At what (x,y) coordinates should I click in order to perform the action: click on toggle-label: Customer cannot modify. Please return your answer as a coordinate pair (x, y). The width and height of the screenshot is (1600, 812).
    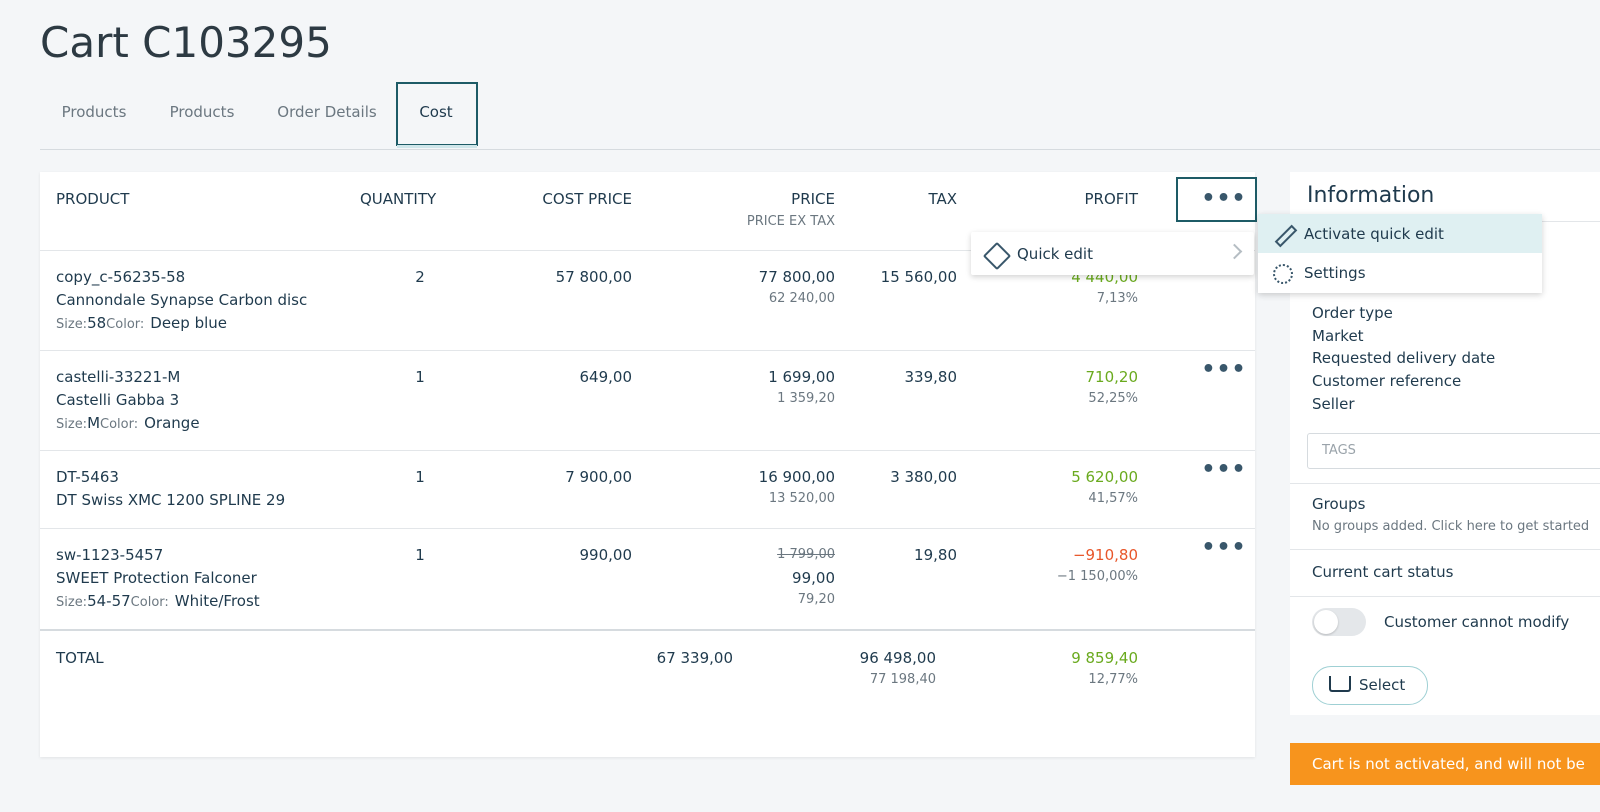
    Looking at the image, I should click on (1477, 622).